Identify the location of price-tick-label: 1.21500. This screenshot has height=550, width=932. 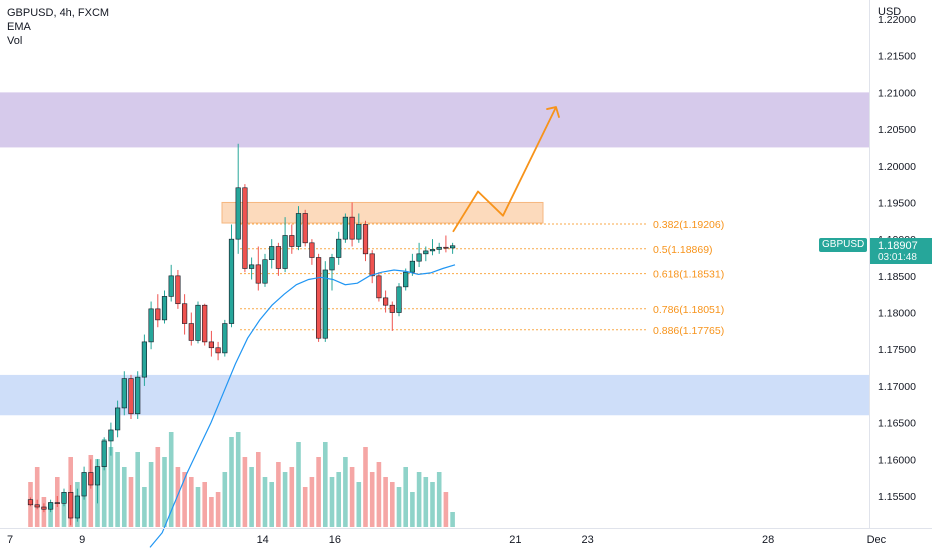
(897, 57).